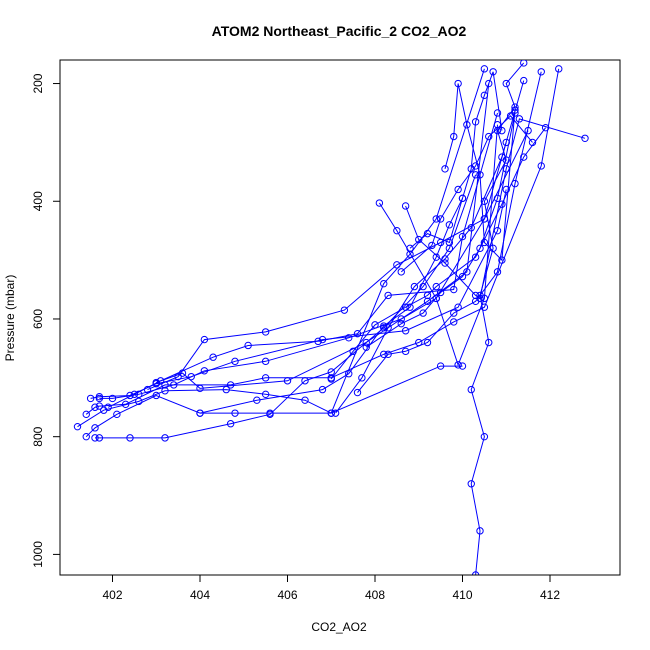  Describe the element at coordinates (462, 595) in the screenshot. I see `x-tick-label: 410` at that location.